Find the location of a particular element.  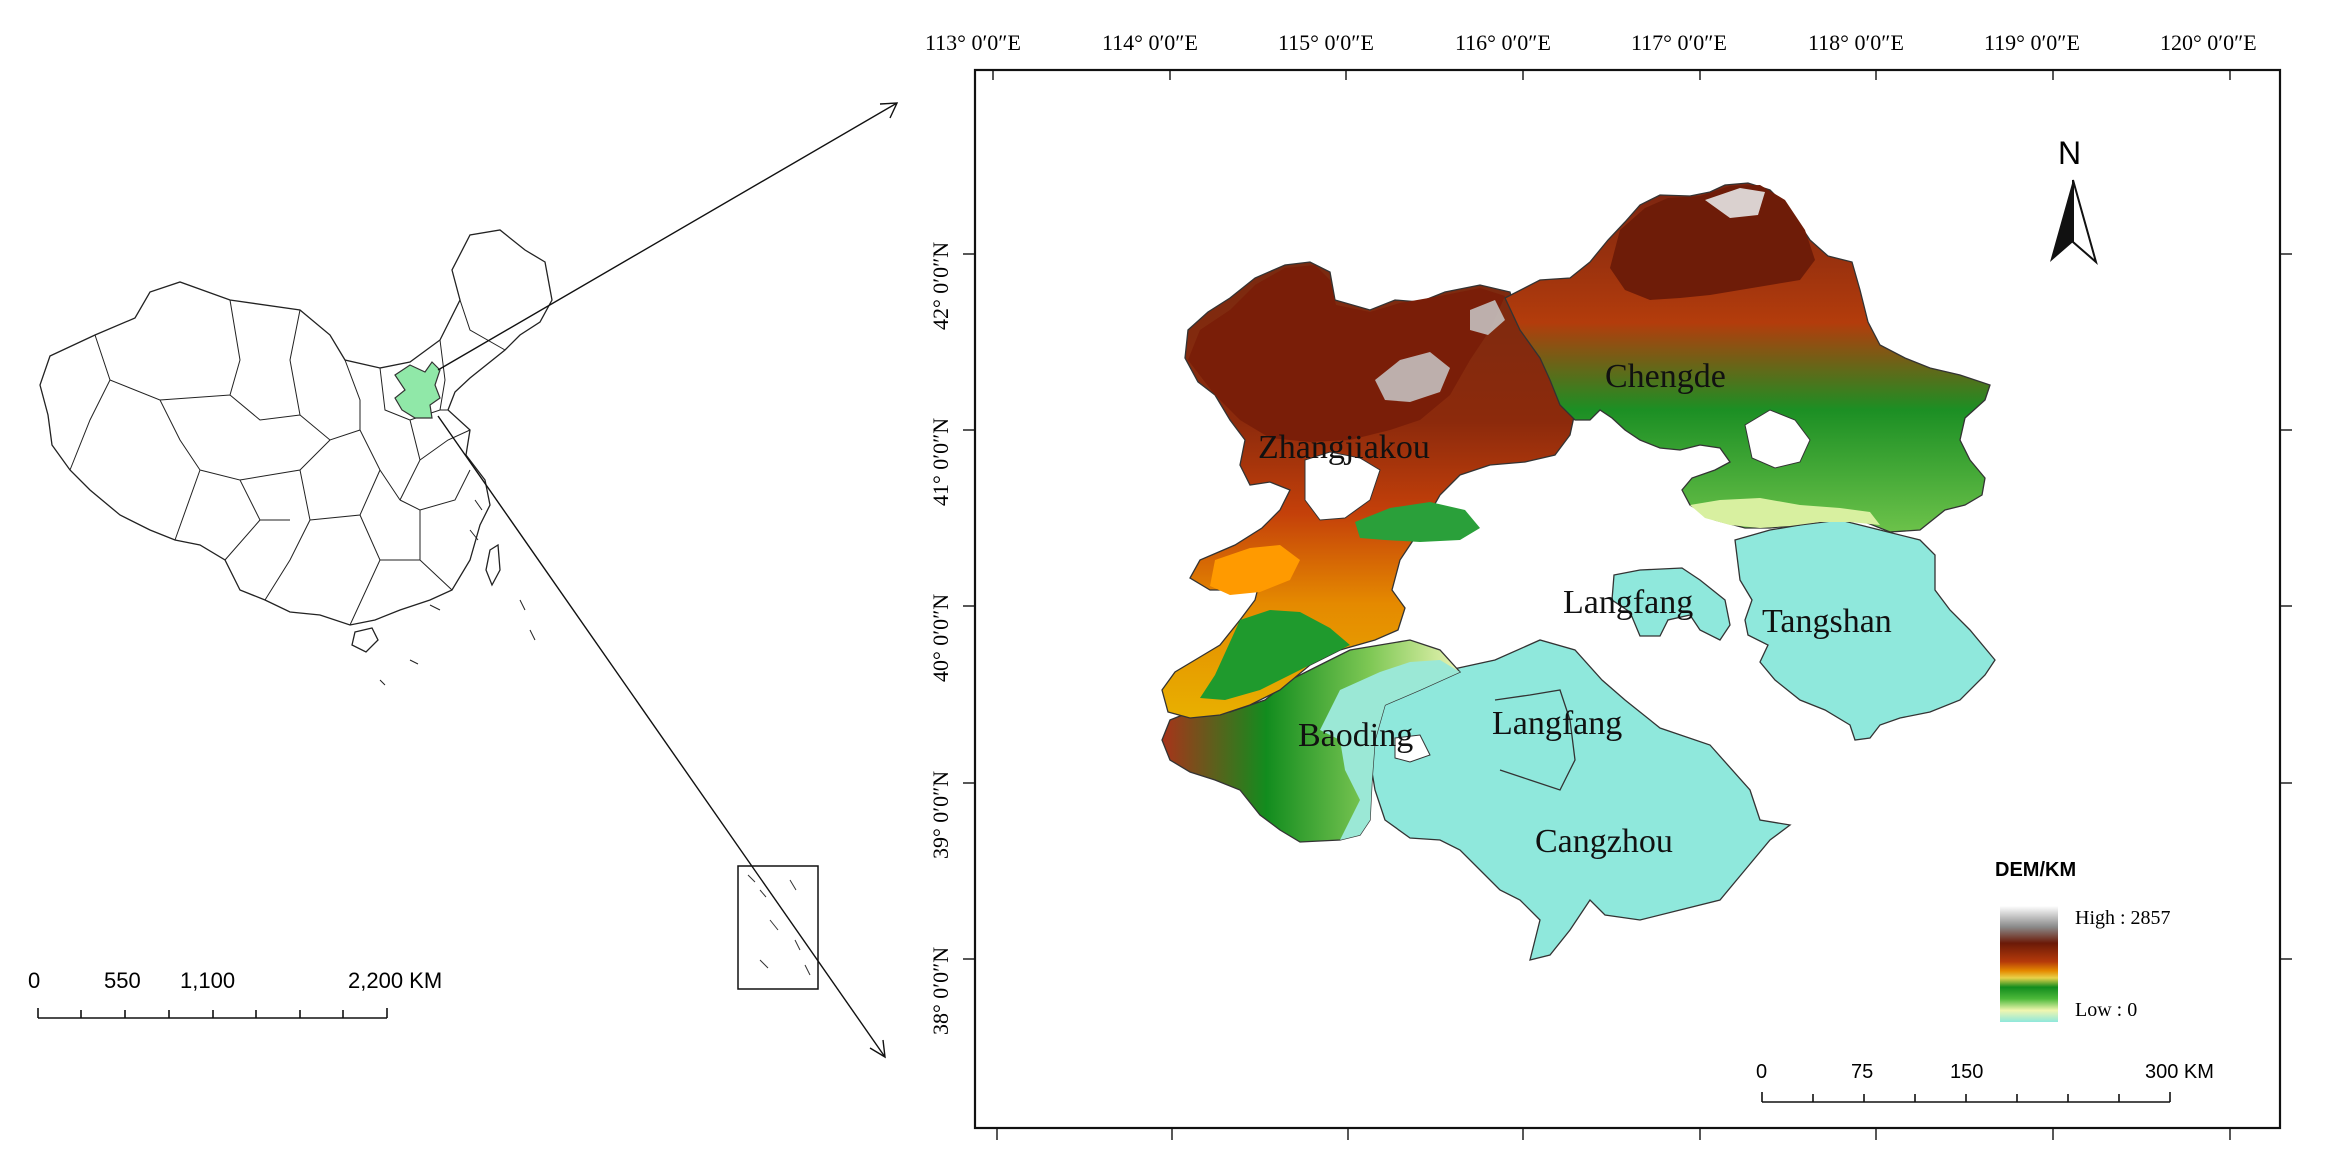

region-baoding-lowland is located at coordinates (1390, 750).